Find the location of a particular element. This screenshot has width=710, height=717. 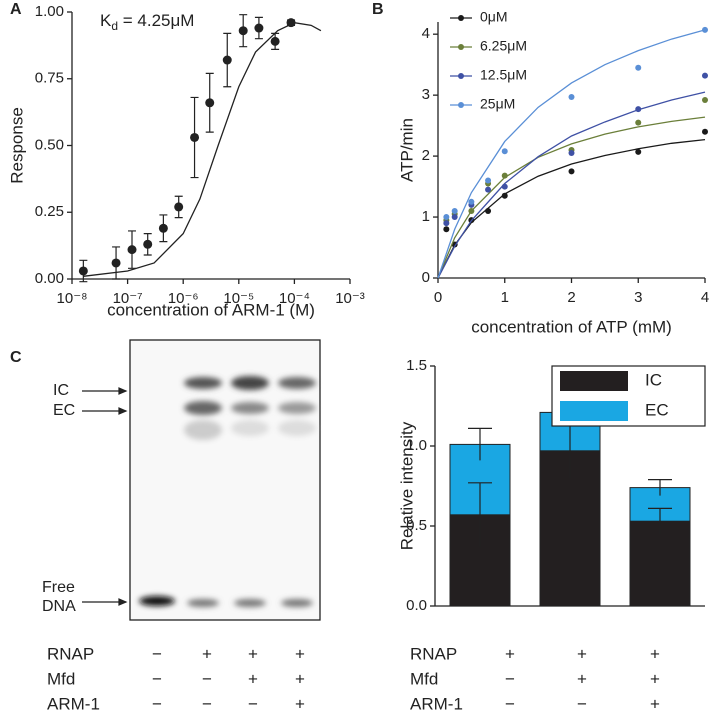

x-tick-label: 2 is located at coordinates (571, 297).